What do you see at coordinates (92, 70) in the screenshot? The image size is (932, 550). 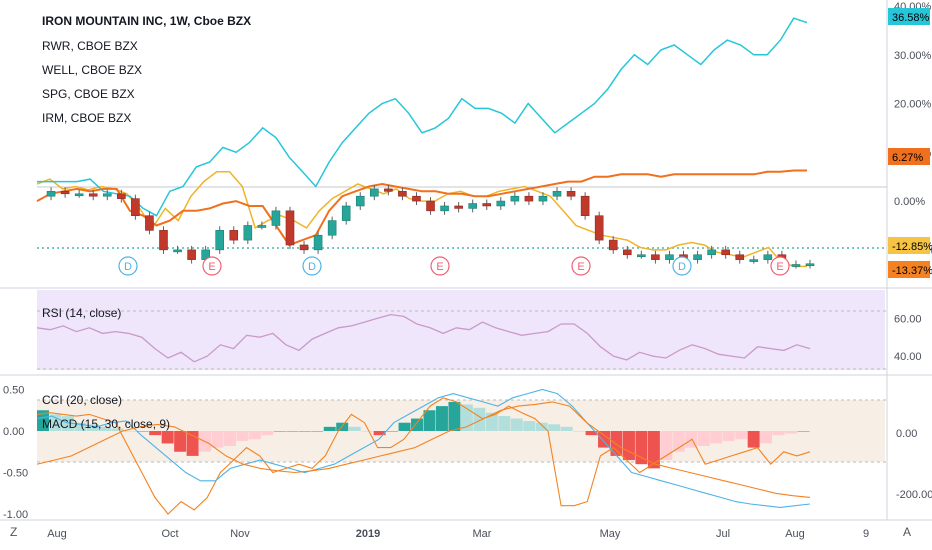 I see `legend-item-well: WELL, CBOE BZX` at bounding box center [92, 70].